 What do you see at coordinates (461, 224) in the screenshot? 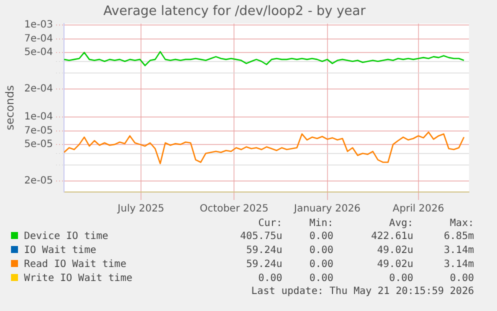
I see `text: Max:` at bounding box center [461, 224].